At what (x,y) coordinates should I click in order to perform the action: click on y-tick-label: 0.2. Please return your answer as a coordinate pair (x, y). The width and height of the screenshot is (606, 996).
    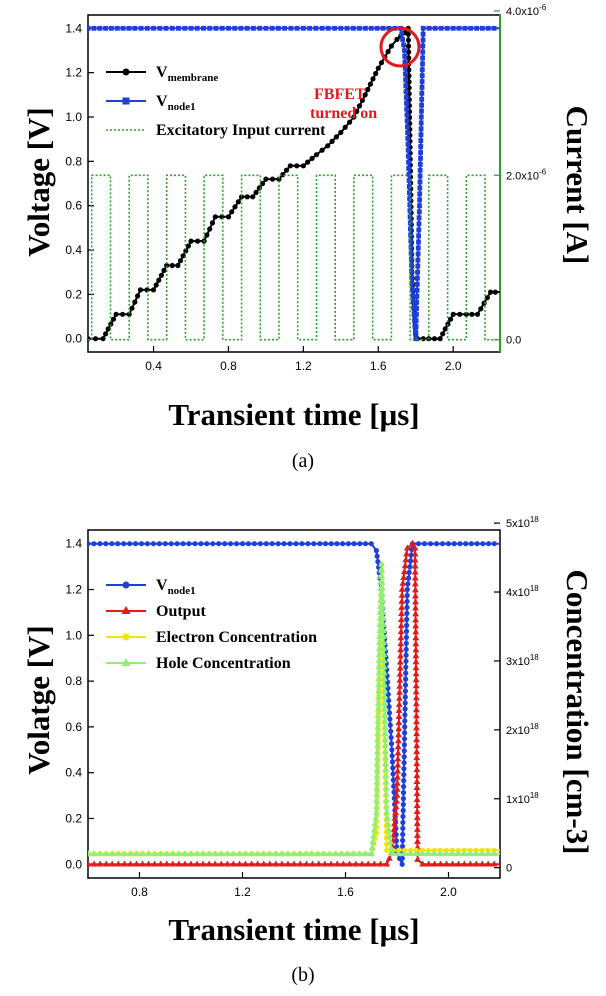
    Looking at the image, I should click on (73, 818).